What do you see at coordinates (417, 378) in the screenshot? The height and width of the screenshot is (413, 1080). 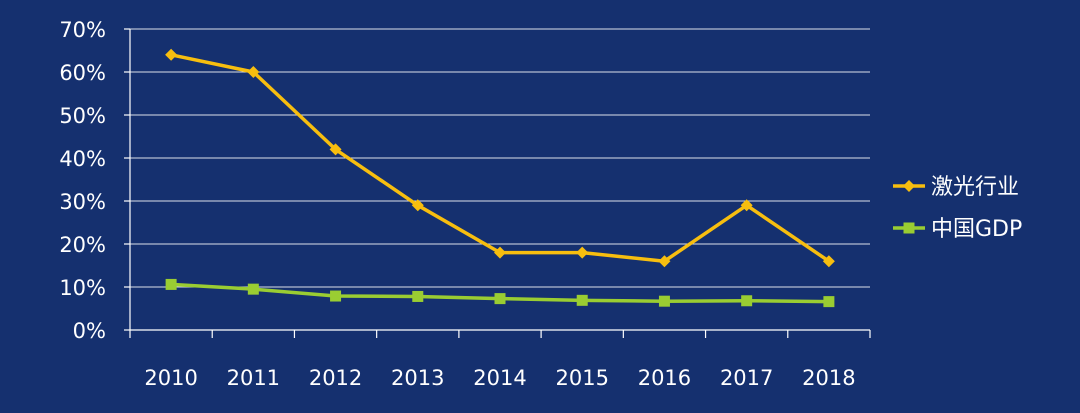 I see `x-tick-label: 2013` at bounding box center [417, 378].